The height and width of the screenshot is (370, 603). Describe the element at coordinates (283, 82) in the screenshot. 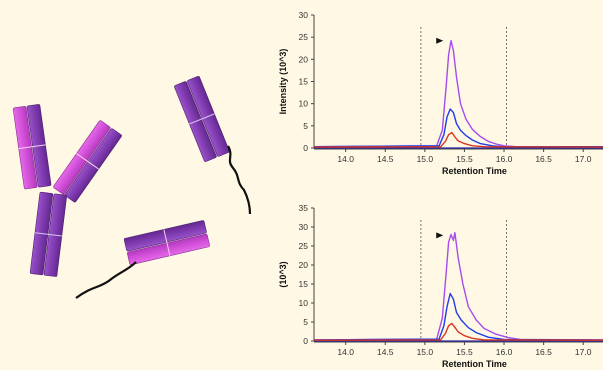

I see `y-axis-title: Intensity (10^3)` at that location.